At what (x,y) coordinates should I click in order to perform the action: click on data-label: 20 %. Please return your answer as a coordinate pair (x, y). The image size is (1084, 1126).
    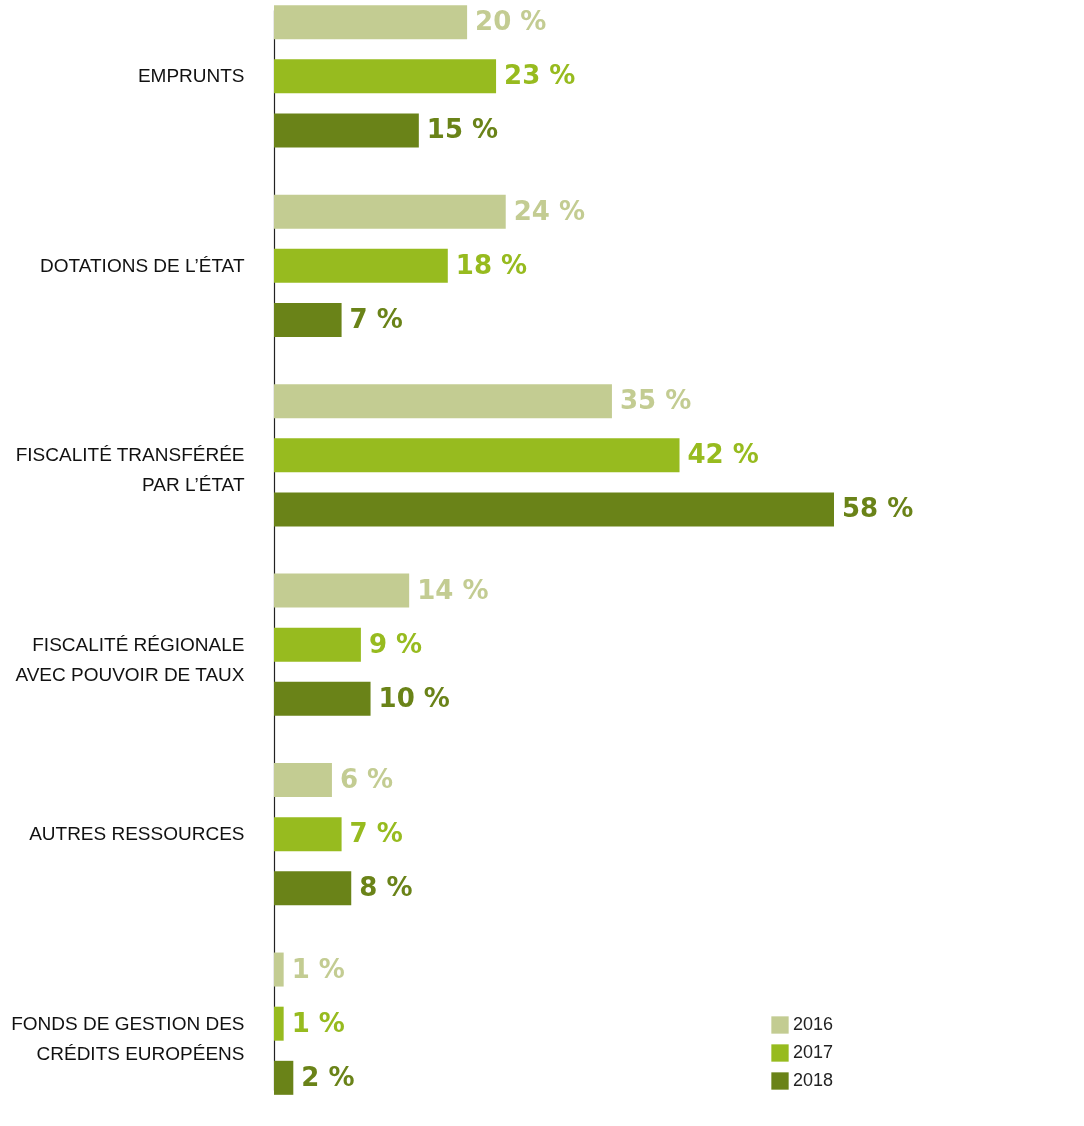
    Looking at the image, I should click on (511, 21).